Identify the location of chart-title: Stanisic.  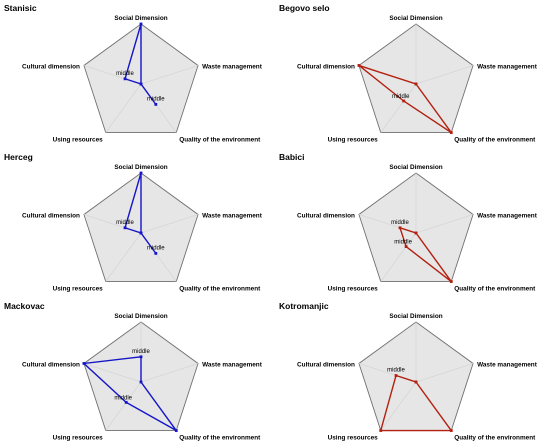
(20, 8).